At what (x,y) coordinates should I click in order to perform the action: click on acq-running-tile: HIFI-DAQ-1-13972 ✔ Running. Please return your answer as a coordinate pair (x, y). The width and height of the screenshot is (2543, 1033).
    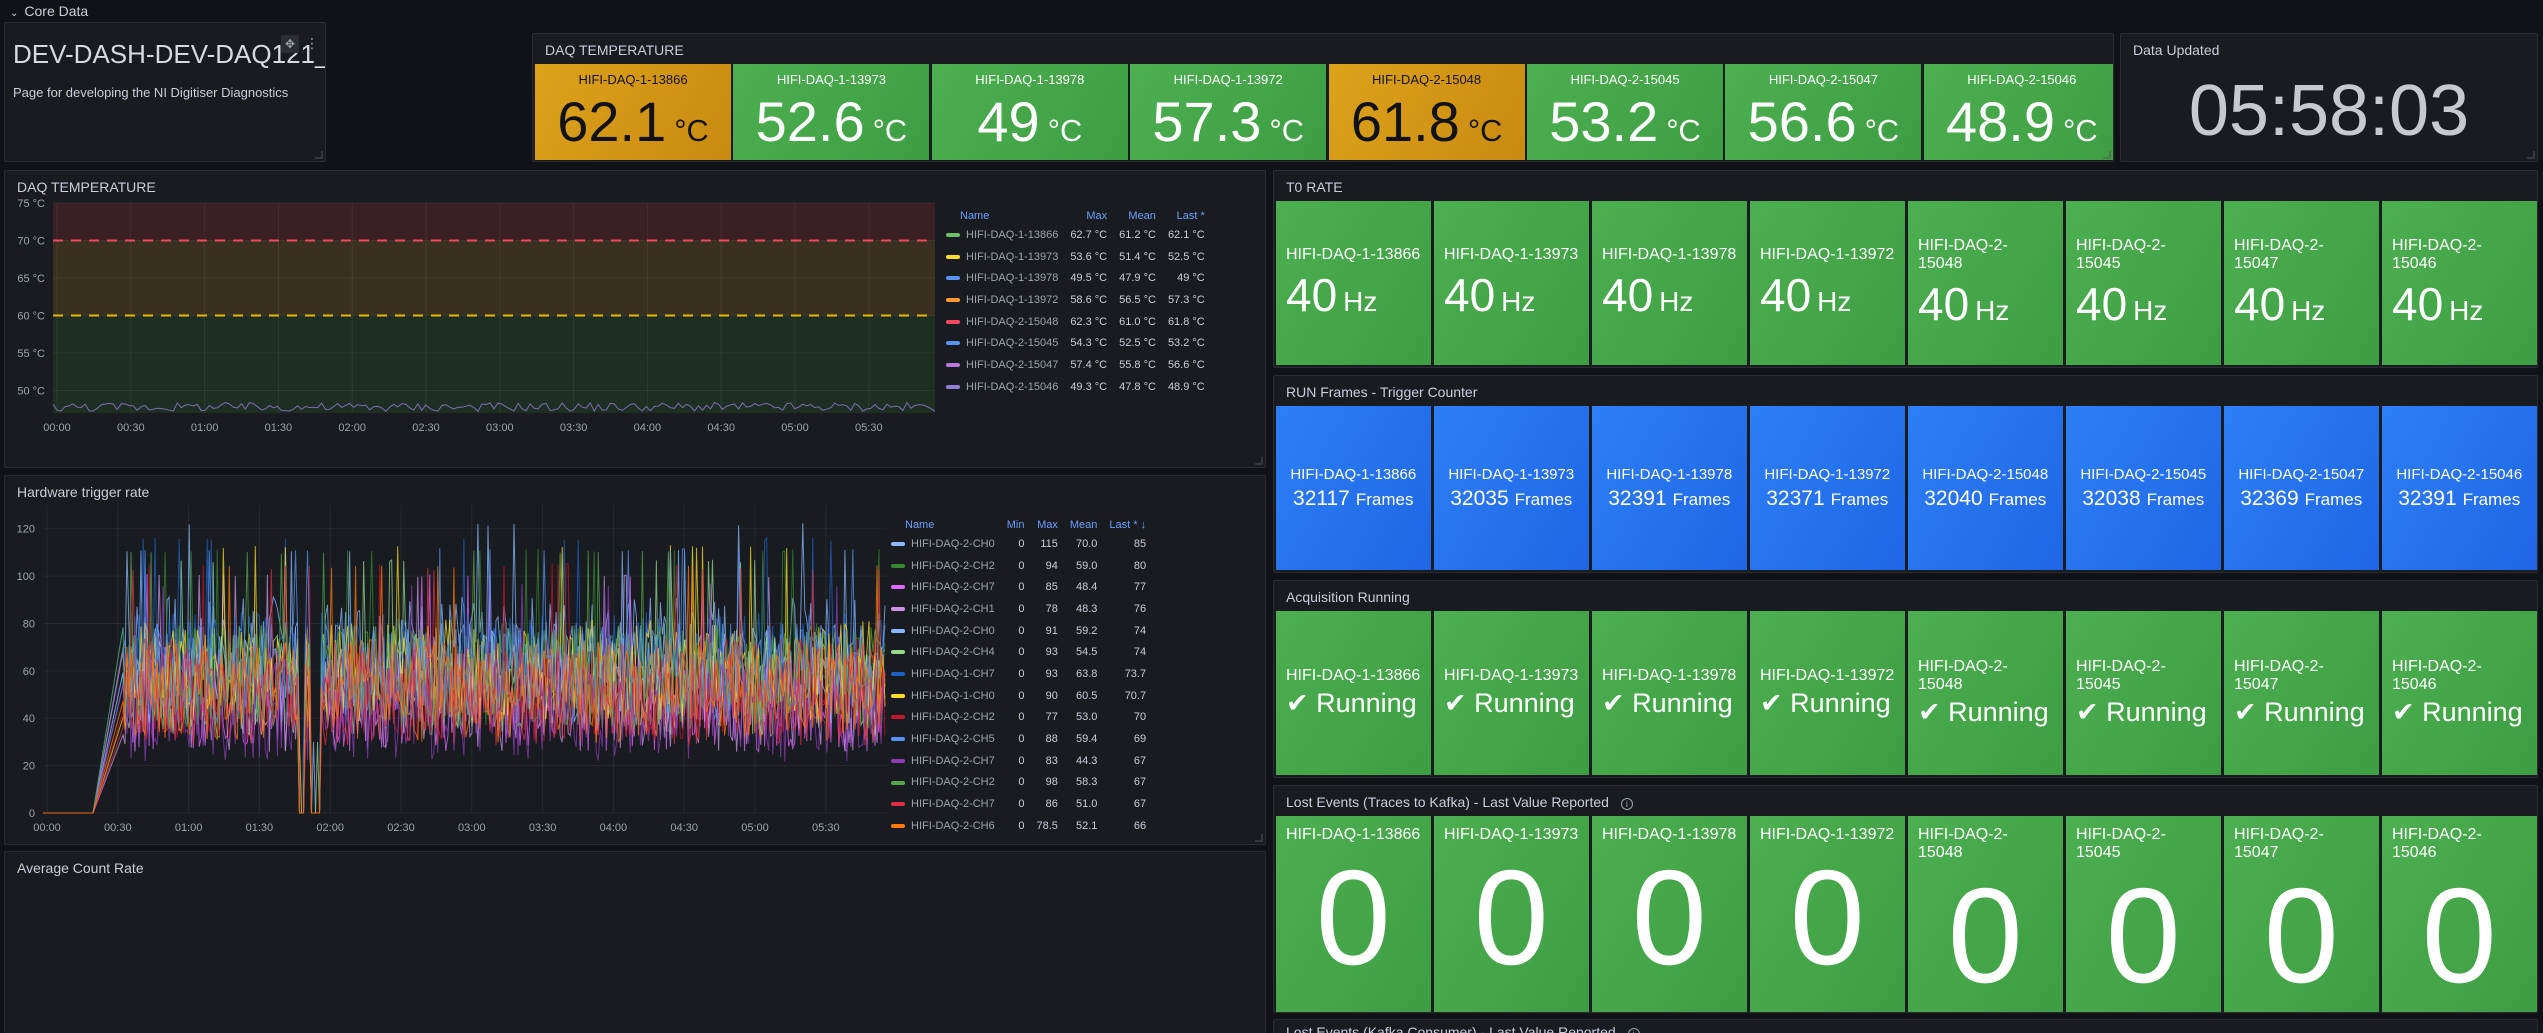
    Looking at the image, I should click on (1827, 693).